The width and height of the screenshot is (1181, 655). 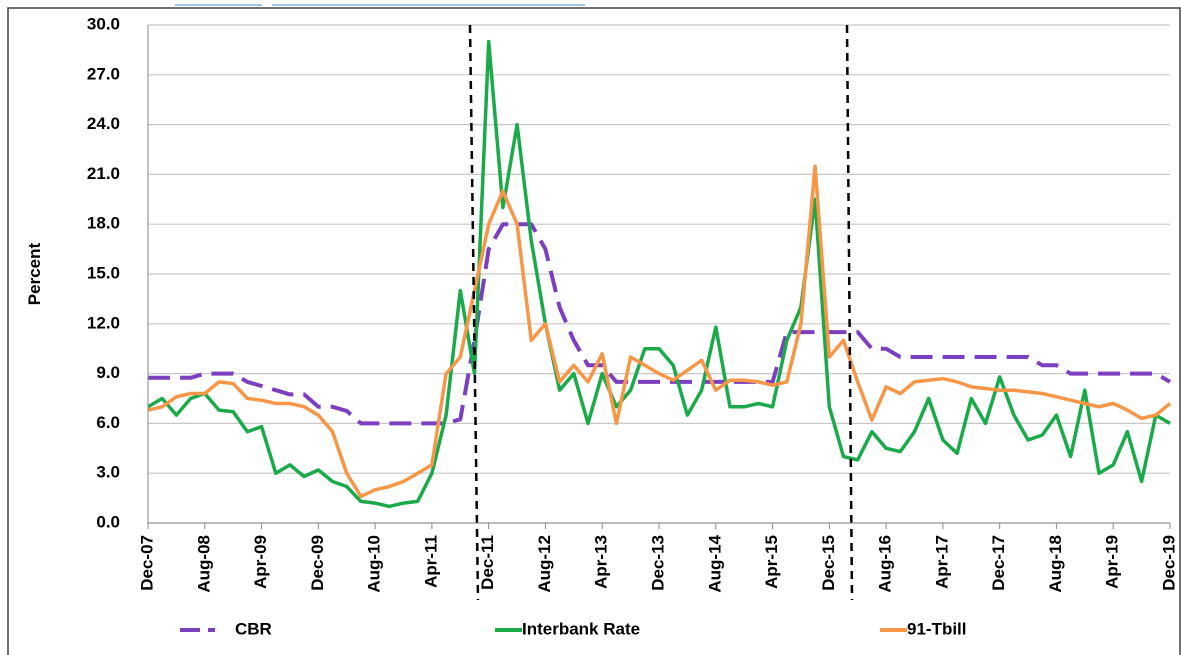 I want to click on x-tick-label: Aug-08, so click(x=203, y=564).